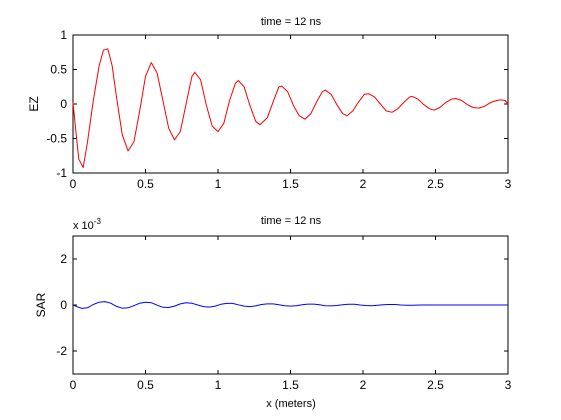 The image size is (561, 420). I want to click on sar-x-tick-label: 2, so click(363, 385).